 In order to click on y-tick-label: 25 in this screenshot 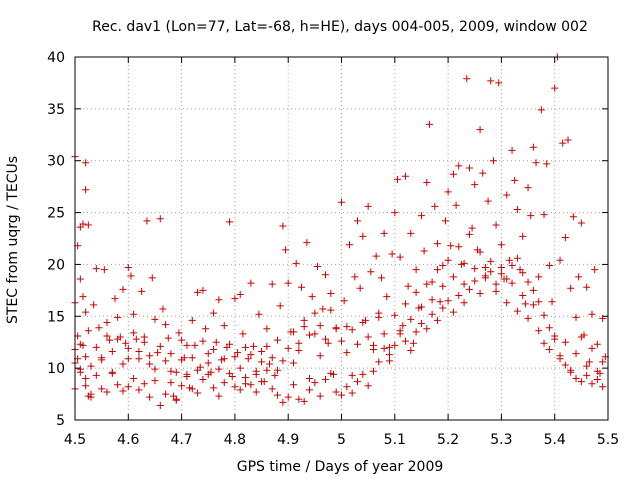, I will do `click(56, 214)`.